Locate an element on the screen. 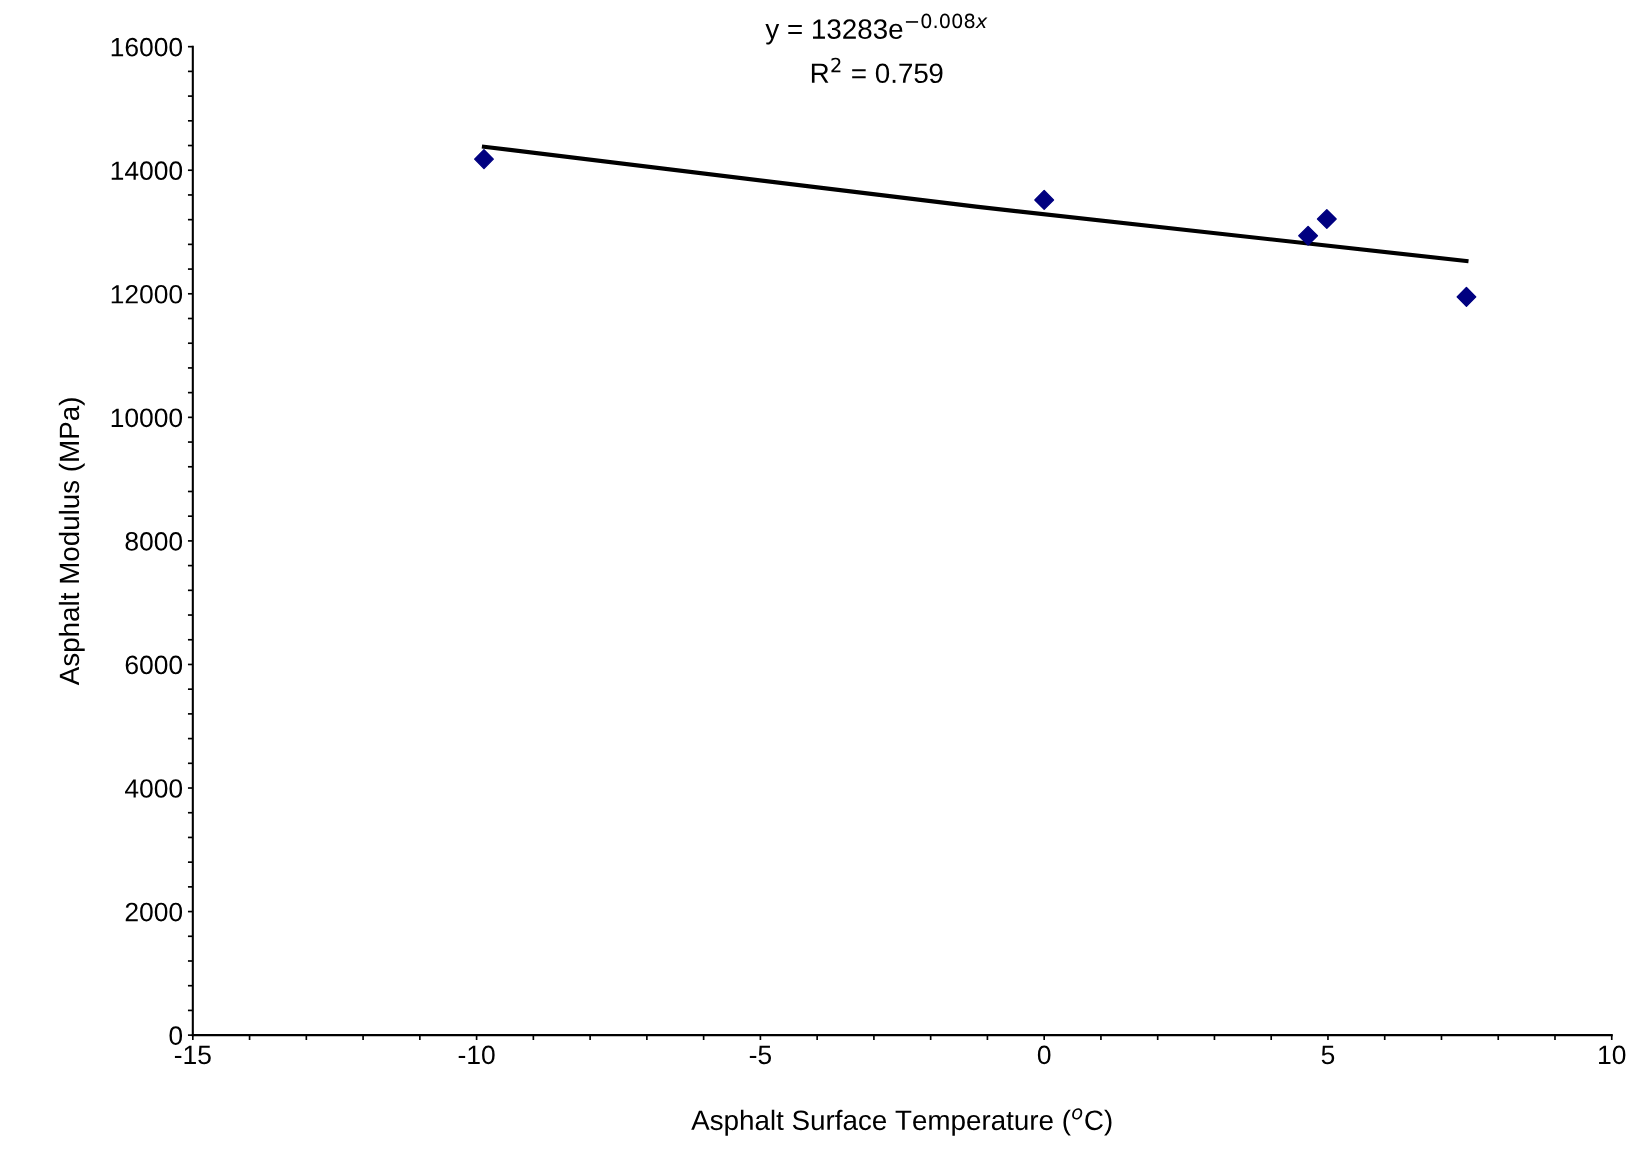 The width and height of the screenshot is (1648, 1167). y-tick-label: 8000 is located at coordinates (154, 541).